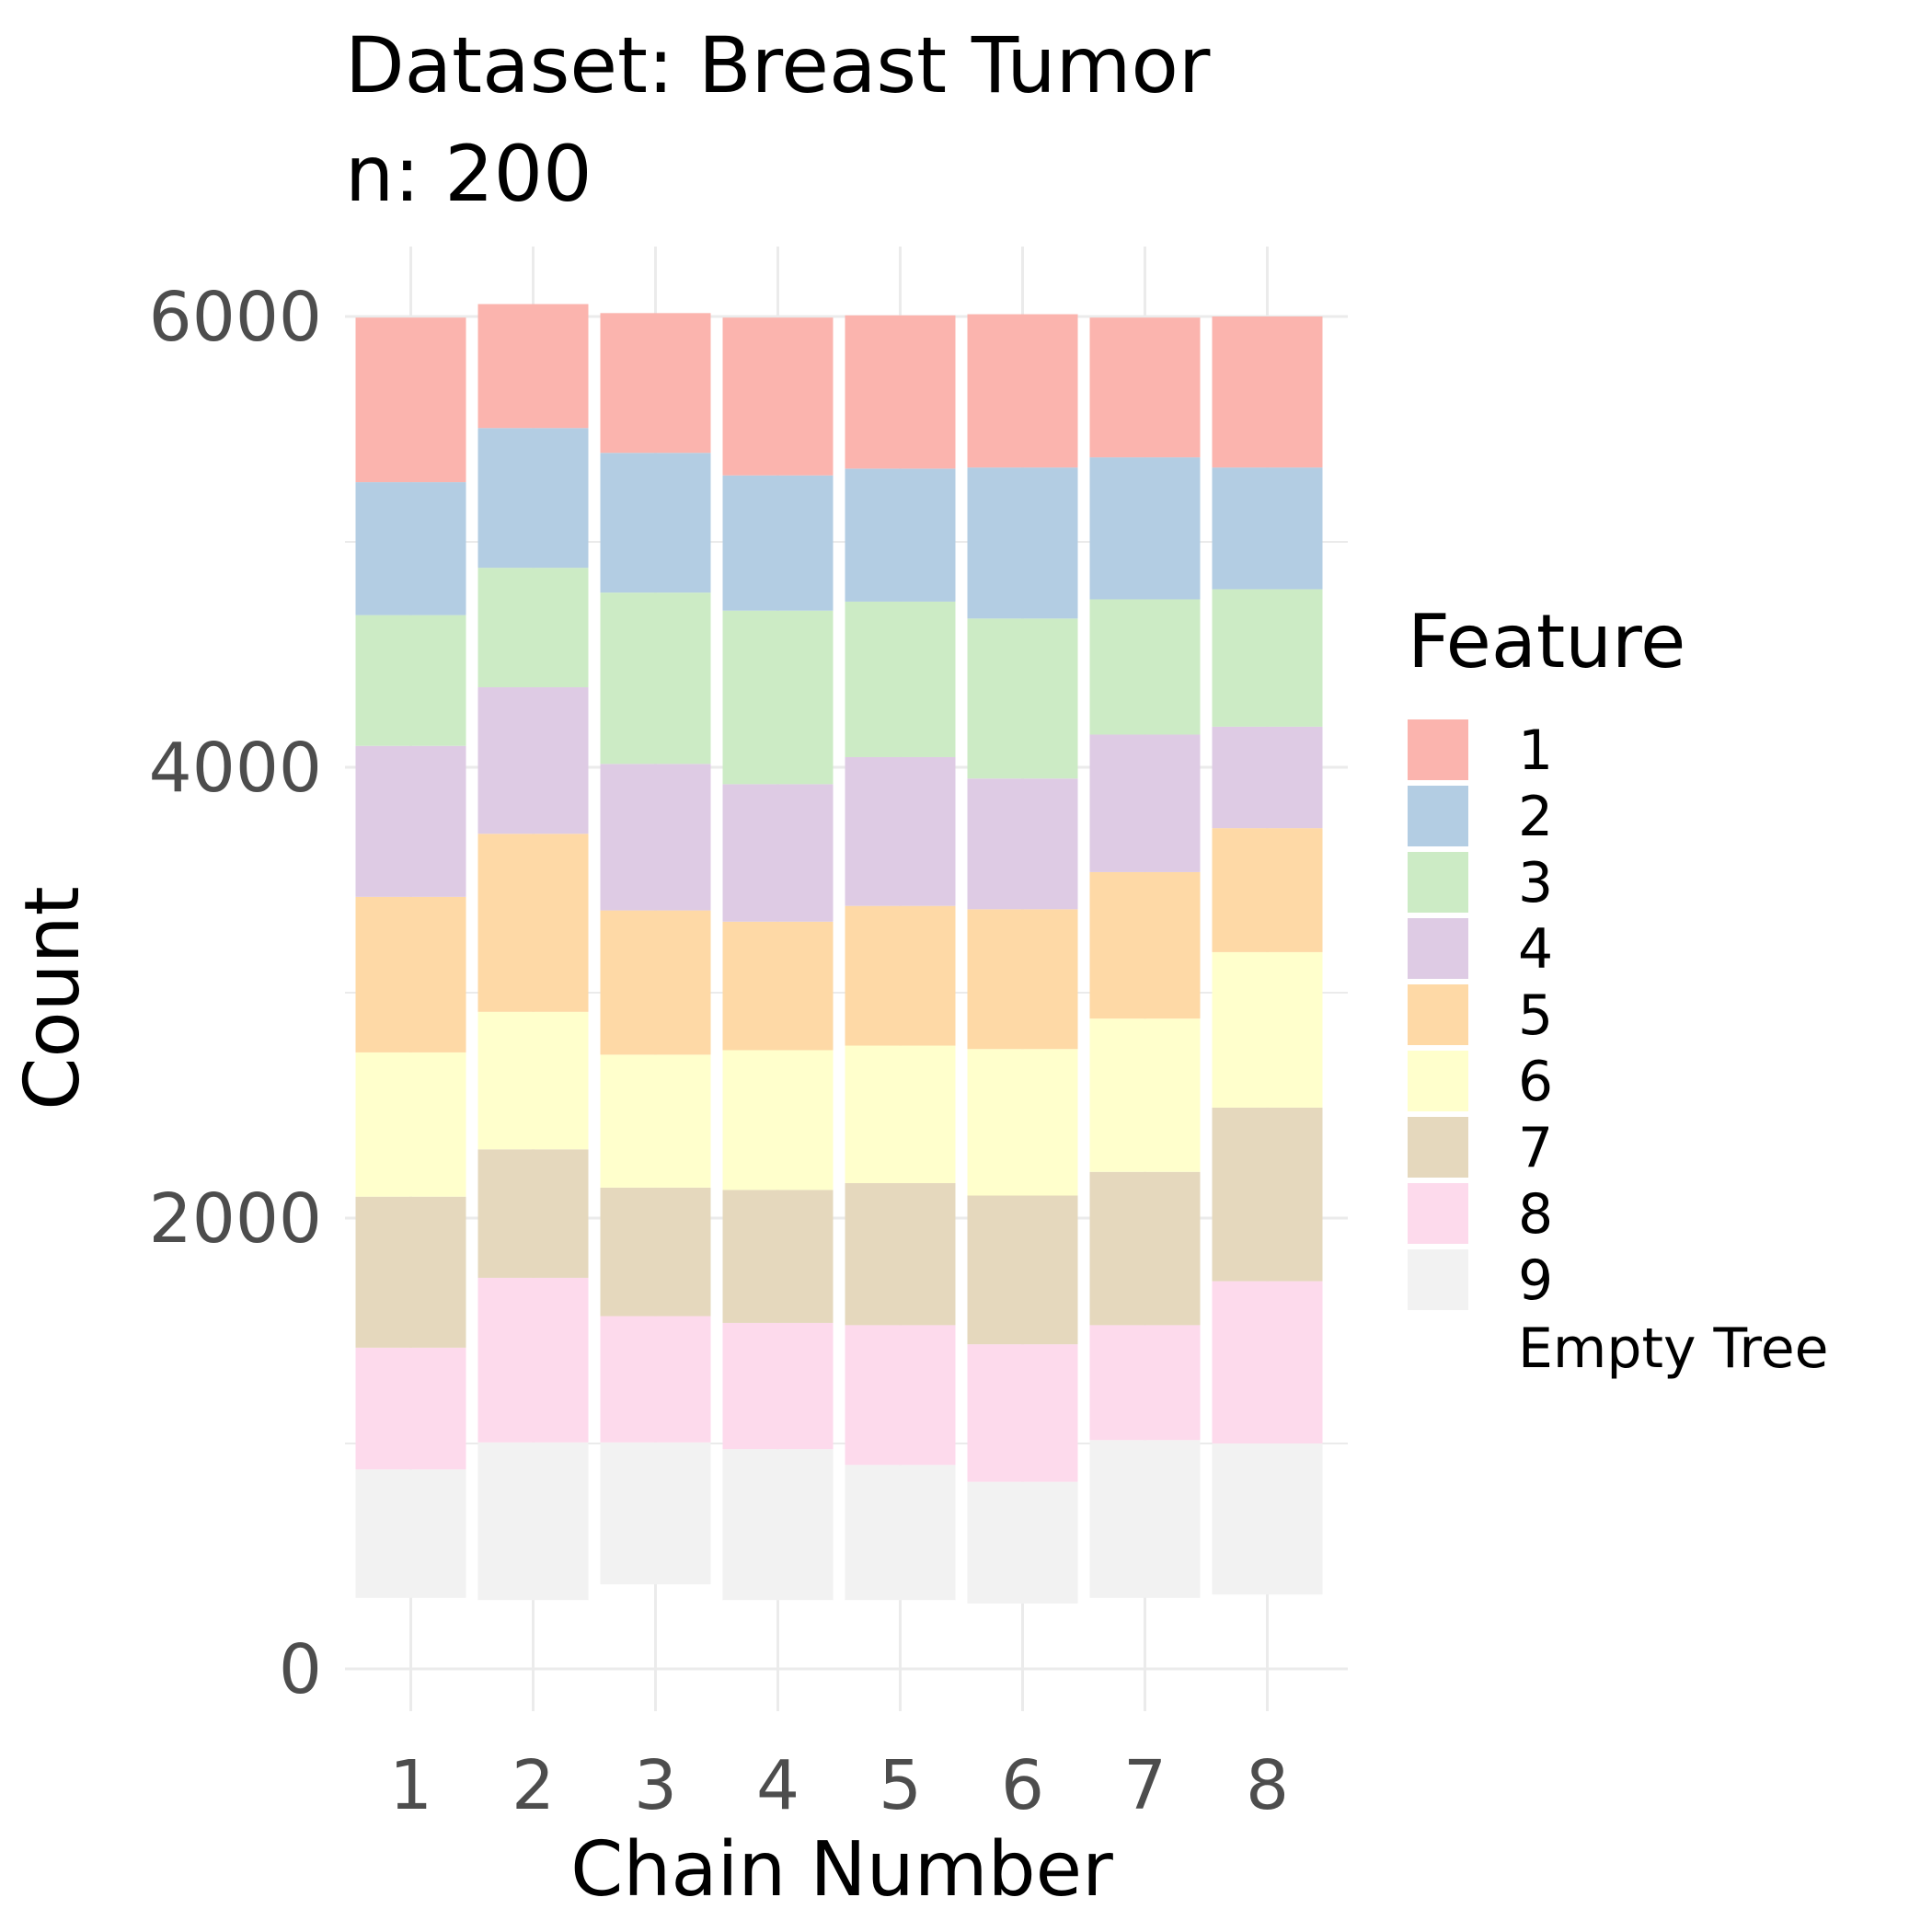 The image size is (1932, 1932). I want to click on legend-label-9: 9, so click(1535, 1280).